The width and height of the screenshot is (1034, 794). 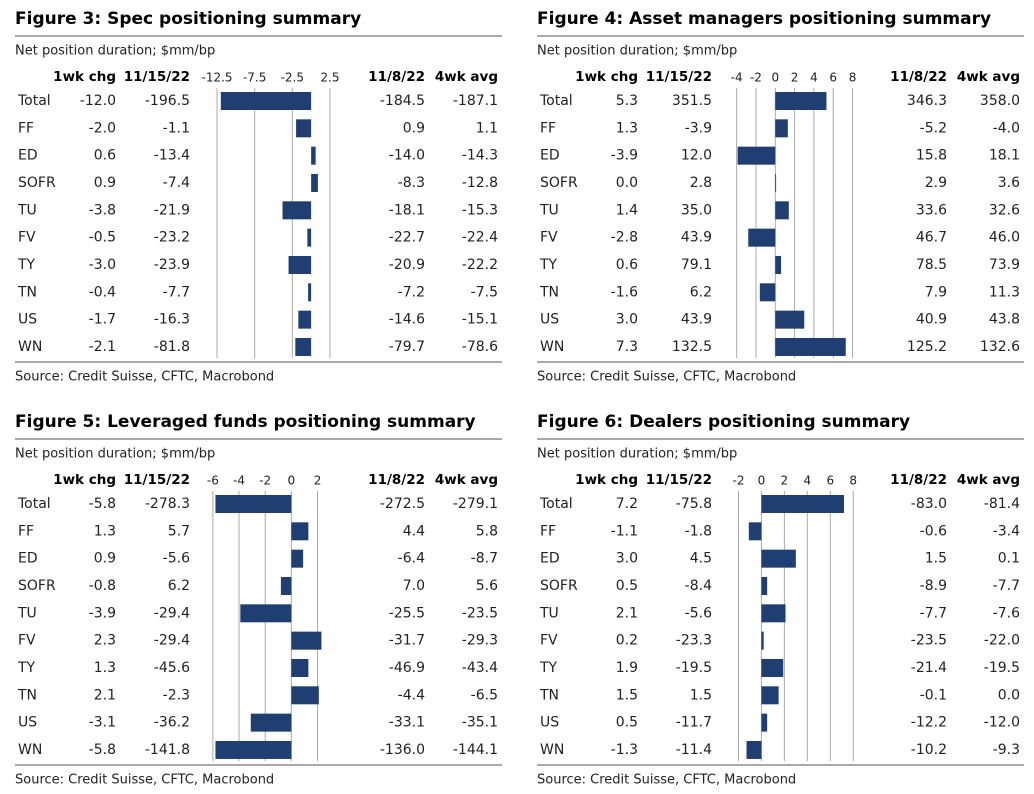 What do you see at coordinates (1004, 210) in the screenshot?
I see `cell: 32.6` at bounding box center [1004, 210].